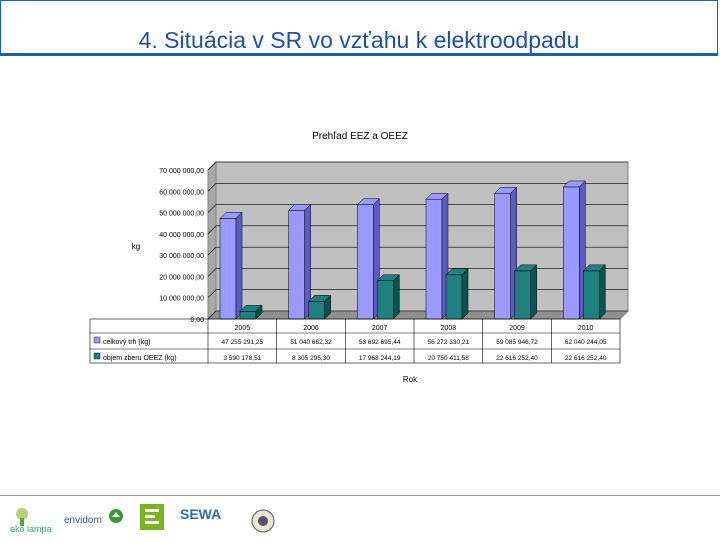 This screenshot has width=720, height=543. What do you see at coordinates (517, 328) in the screenshot?
I see `x-tick-label: 2009` at bounding box center [517, 328].